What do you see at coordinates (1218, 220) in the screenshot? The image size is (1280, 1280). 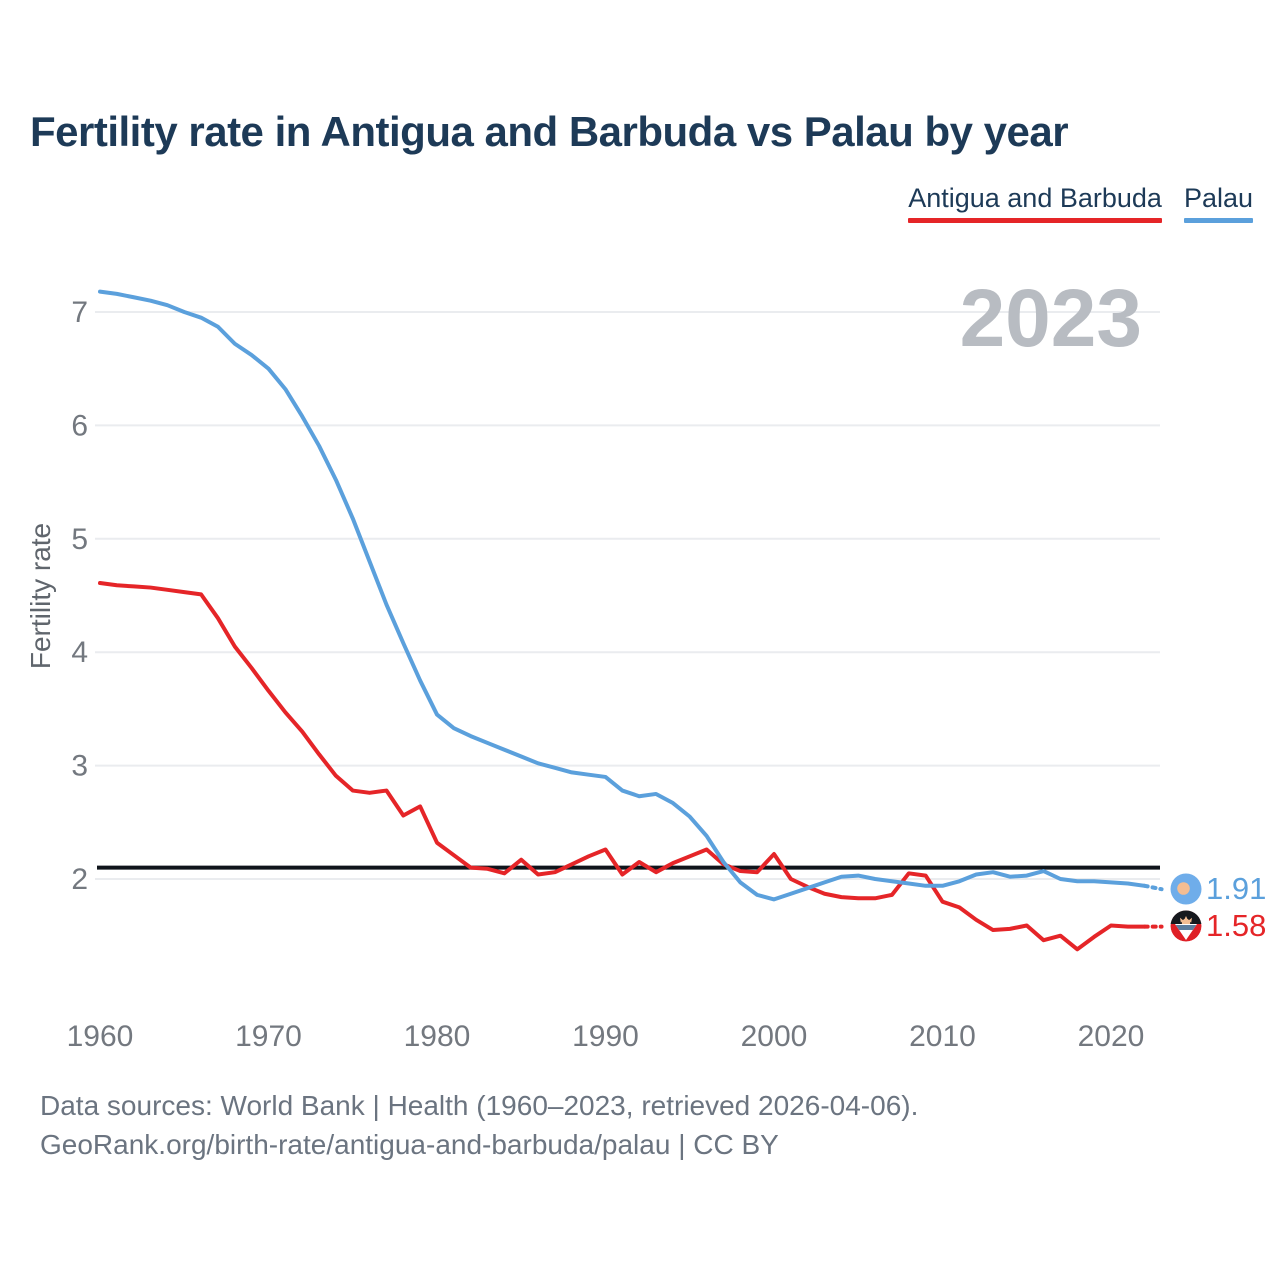 I see `legend-underline-blue` at bounding box center [1218, 220].